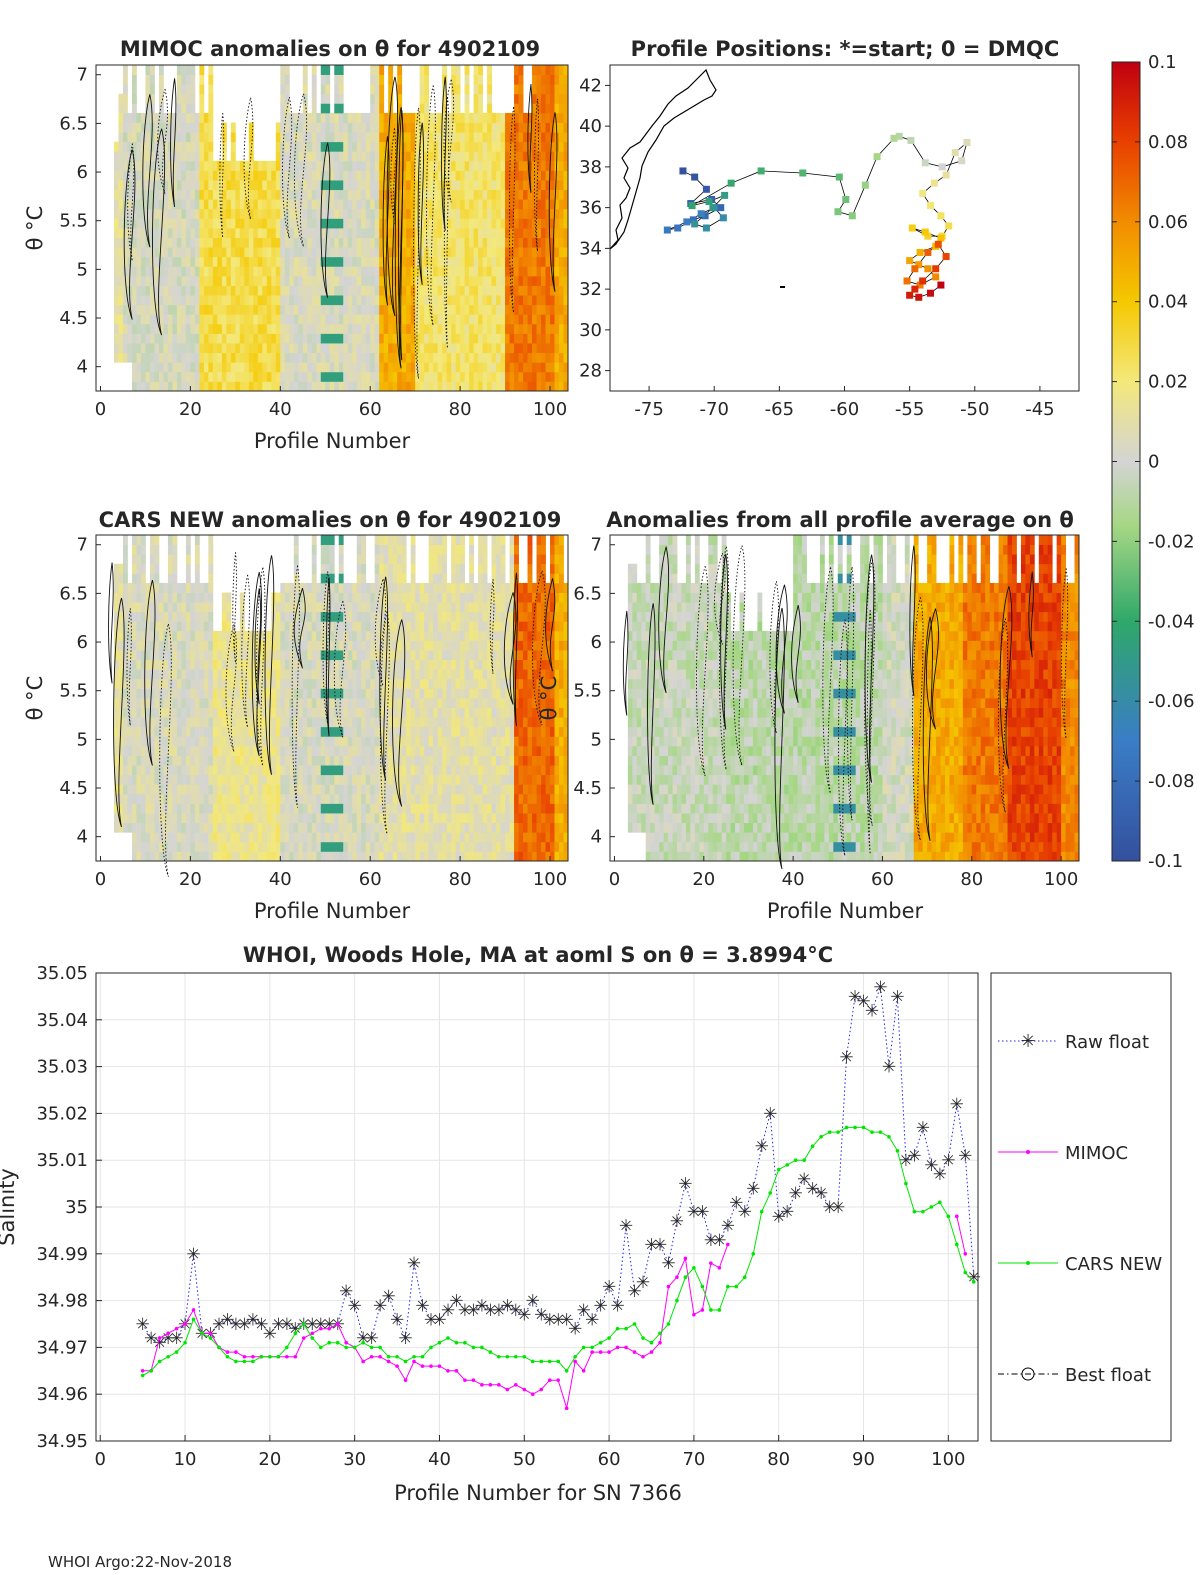 This screenshot has width=1200, height=1575. I want to click on colorbar-tick-label: 0.1, so click(1162, 62).